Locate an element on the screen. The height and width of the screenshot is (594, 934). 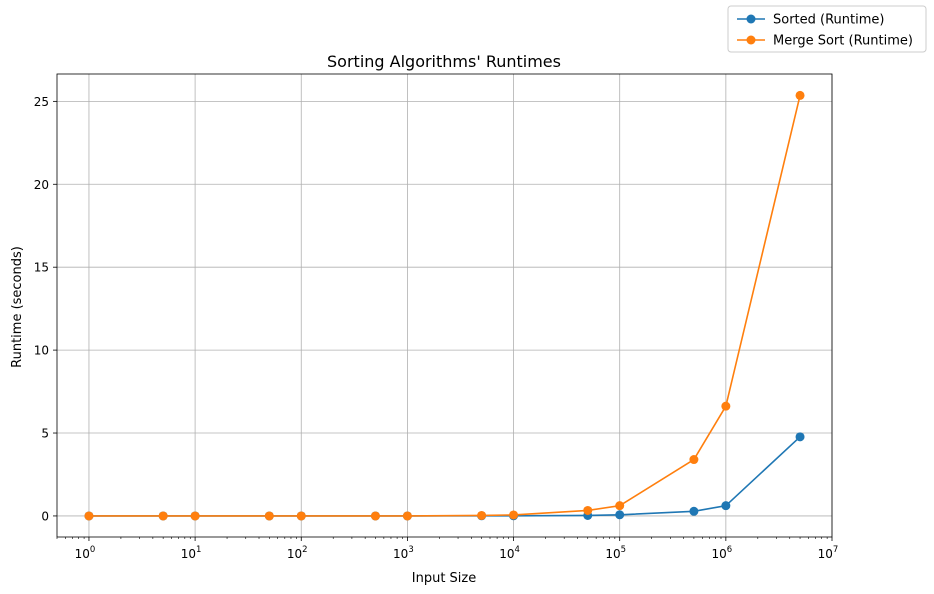
legend: Sorted (Runtime) Merge Sort (Runtime) is located at coordinates (827, 29).